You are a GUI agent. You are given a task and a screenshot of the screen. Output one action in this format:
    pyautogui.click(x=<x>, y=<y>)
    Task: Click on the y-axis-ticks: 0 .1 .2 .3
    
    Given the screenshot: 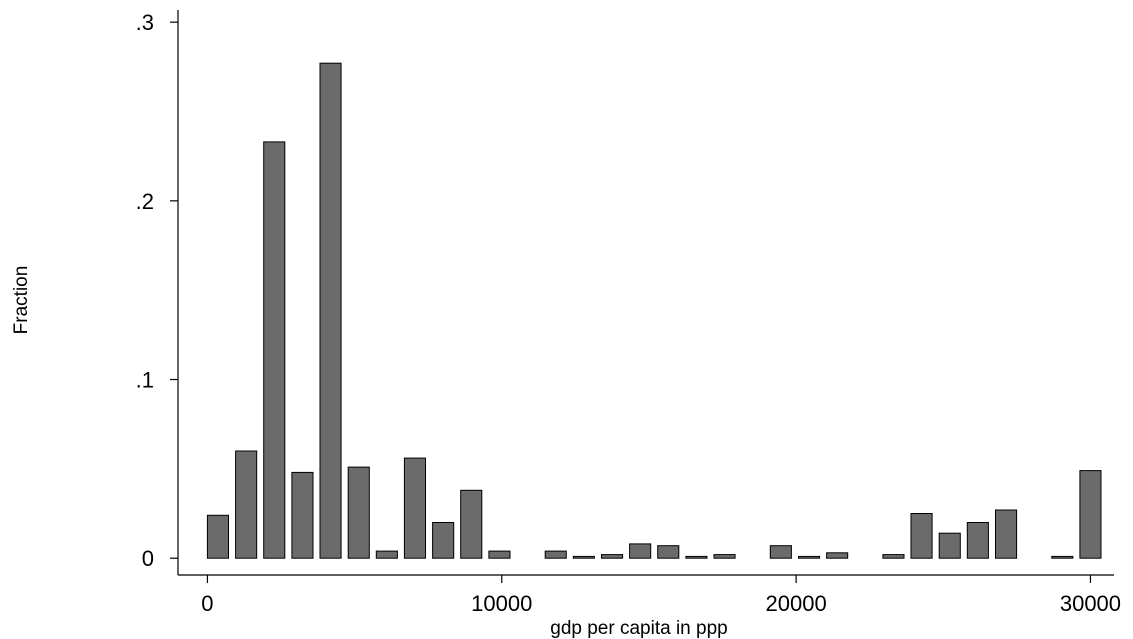 What is the action you would take?
    pyautogui.click(x=157, y=290)
    